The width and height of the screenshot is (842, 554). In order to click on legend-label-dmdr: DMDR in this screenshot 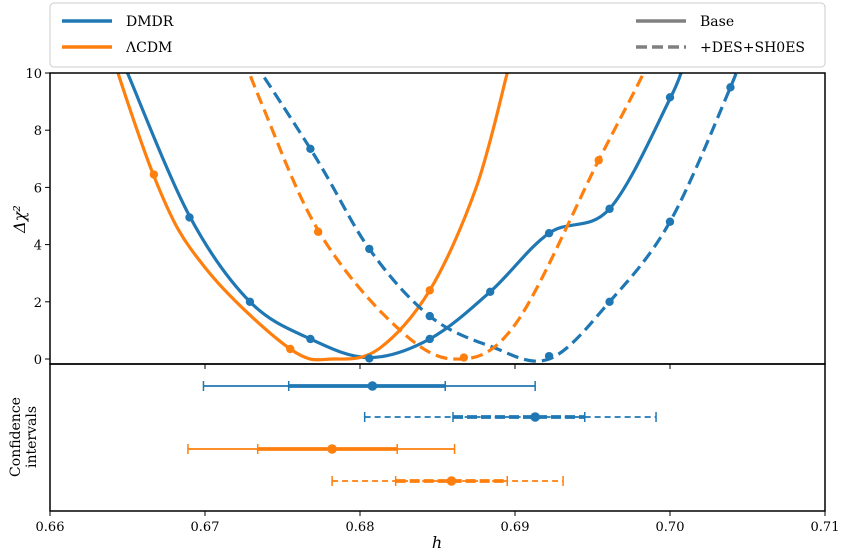, I will do `click(150, 22)`.